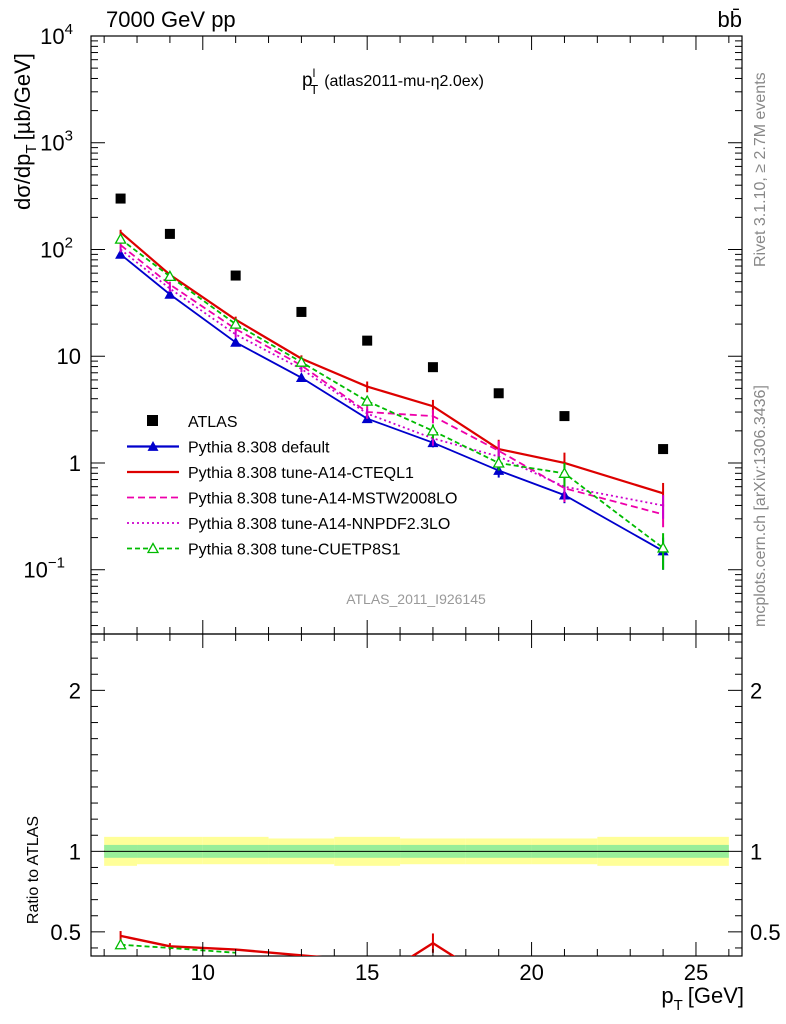 The height and width of the screenshot is (1024, 786). Describe the element at coordinates (33, 870) in the screenshot. I see `ratio-y-axis-label: Ratio to ATLAS` at that location.